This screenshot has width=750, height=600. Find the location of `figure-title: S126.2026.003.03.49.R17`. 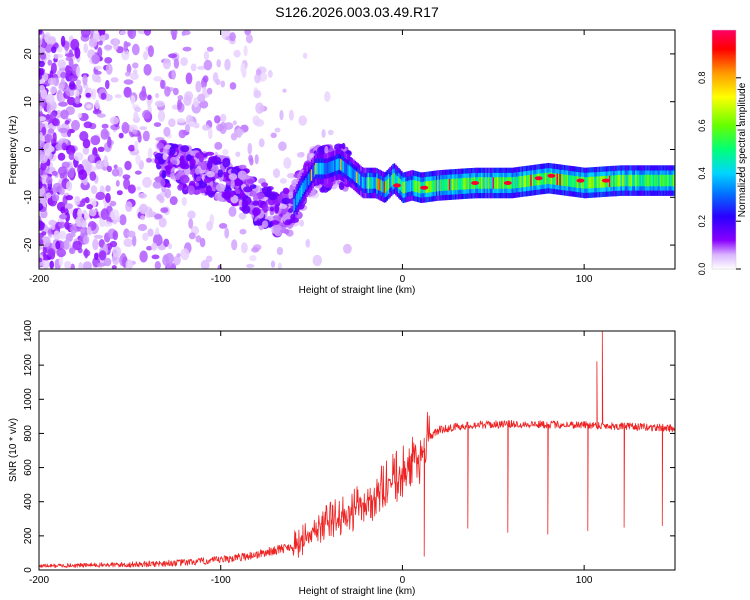

figure-title: S126.2026.003.03.49.R17 is located at coordinates (357, 12).